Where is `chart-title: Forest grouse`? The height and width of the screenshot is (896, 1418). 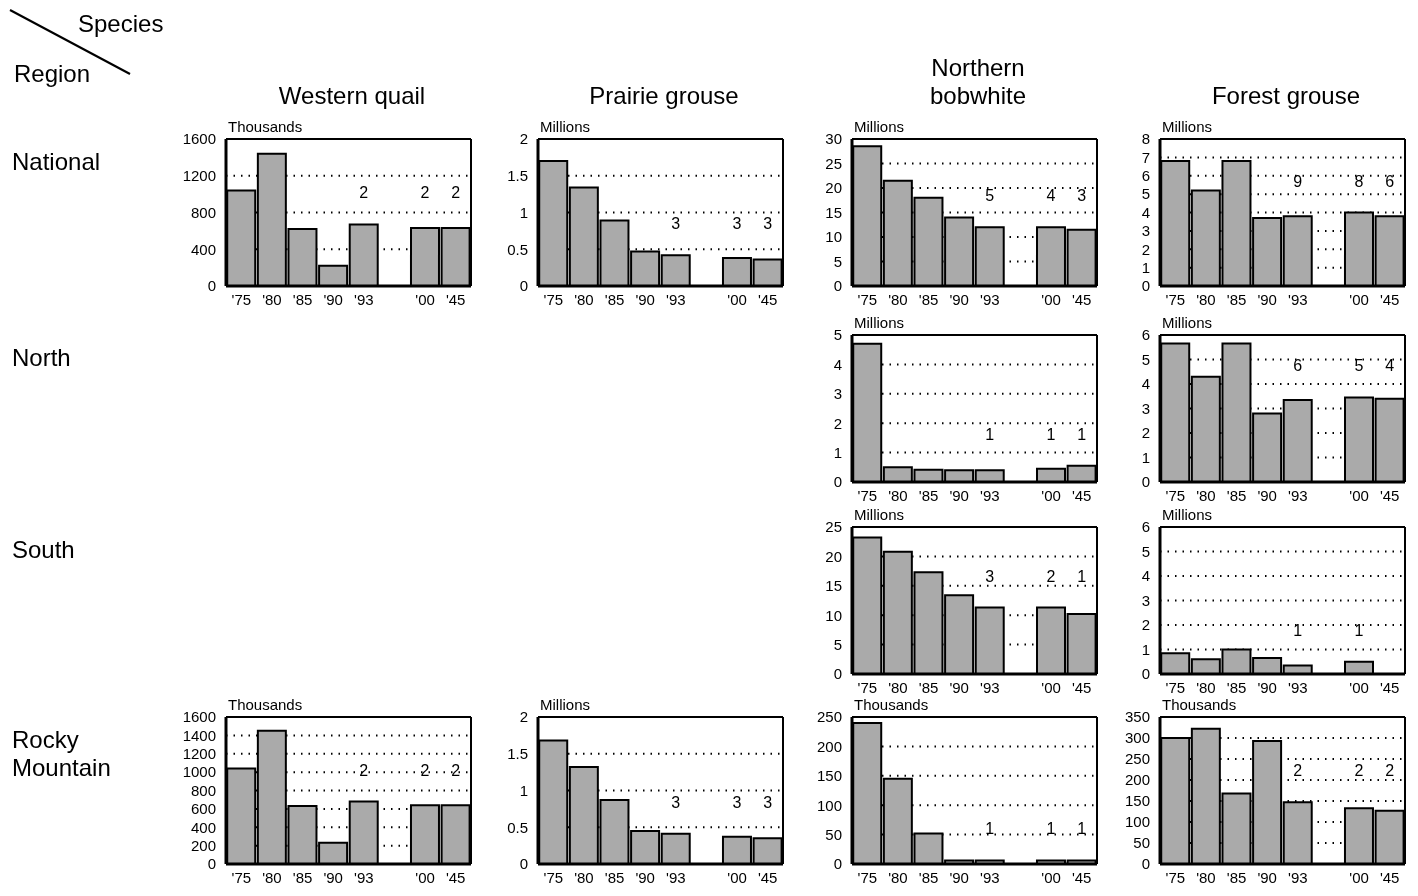
chart-title: Forest grouse is located at coordinates (1286, 96).